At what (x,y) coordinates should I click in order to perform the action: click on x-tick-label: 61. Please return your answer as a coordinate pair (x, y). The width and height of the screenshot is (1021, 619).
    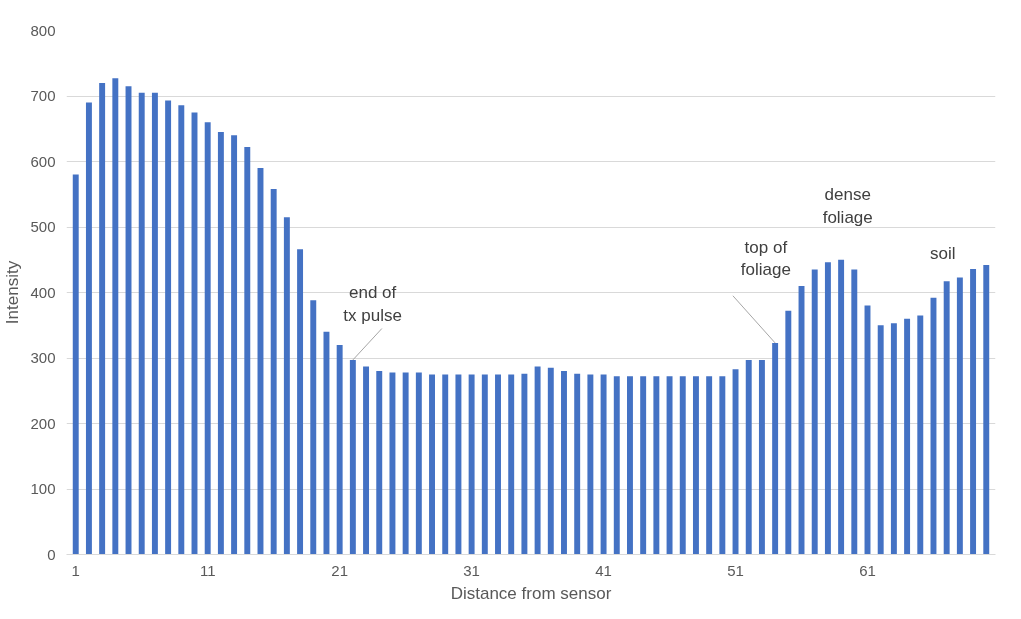
    Looking at the image, I should click on (867, 570).